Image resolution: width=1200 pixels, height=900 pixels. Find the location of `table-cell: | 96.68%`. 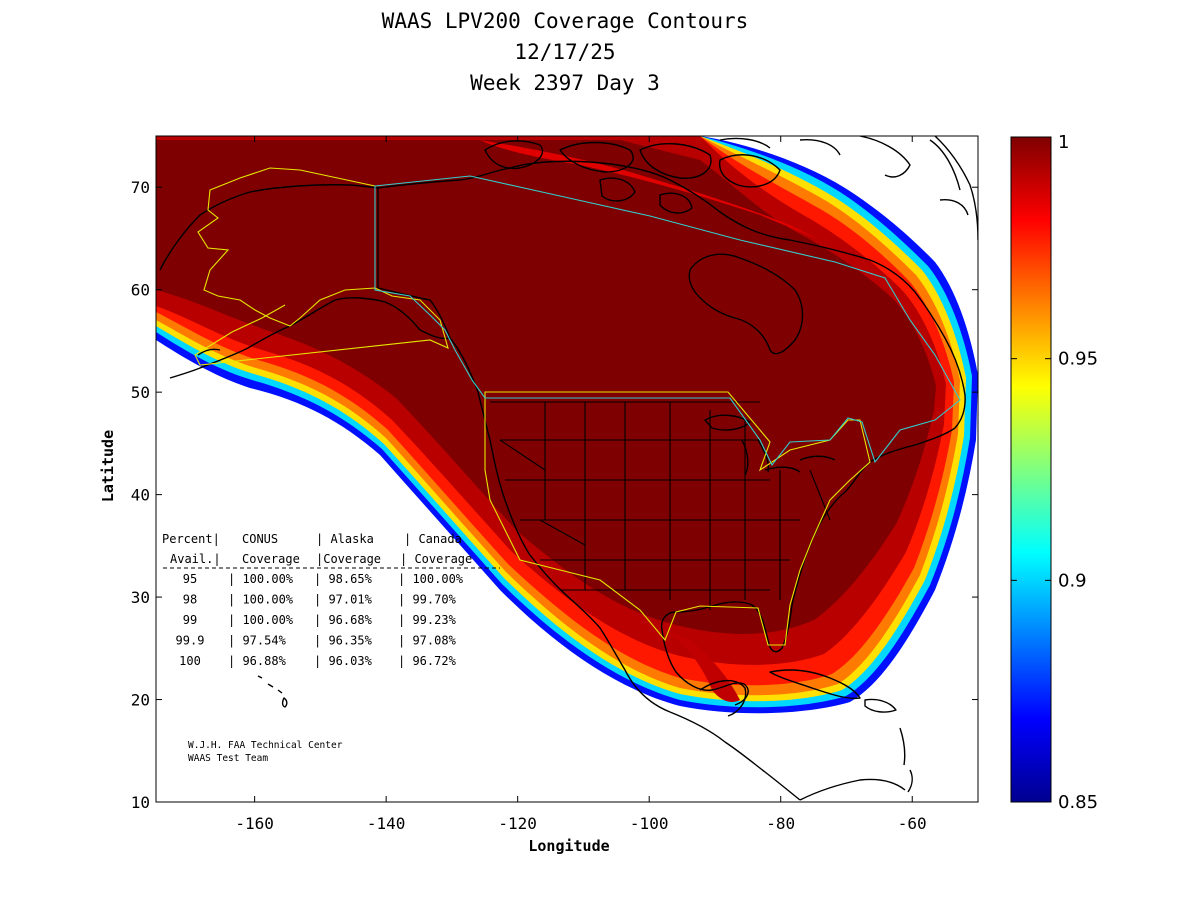

table-cell: | 96.68% is located at coordinates (343, 620).